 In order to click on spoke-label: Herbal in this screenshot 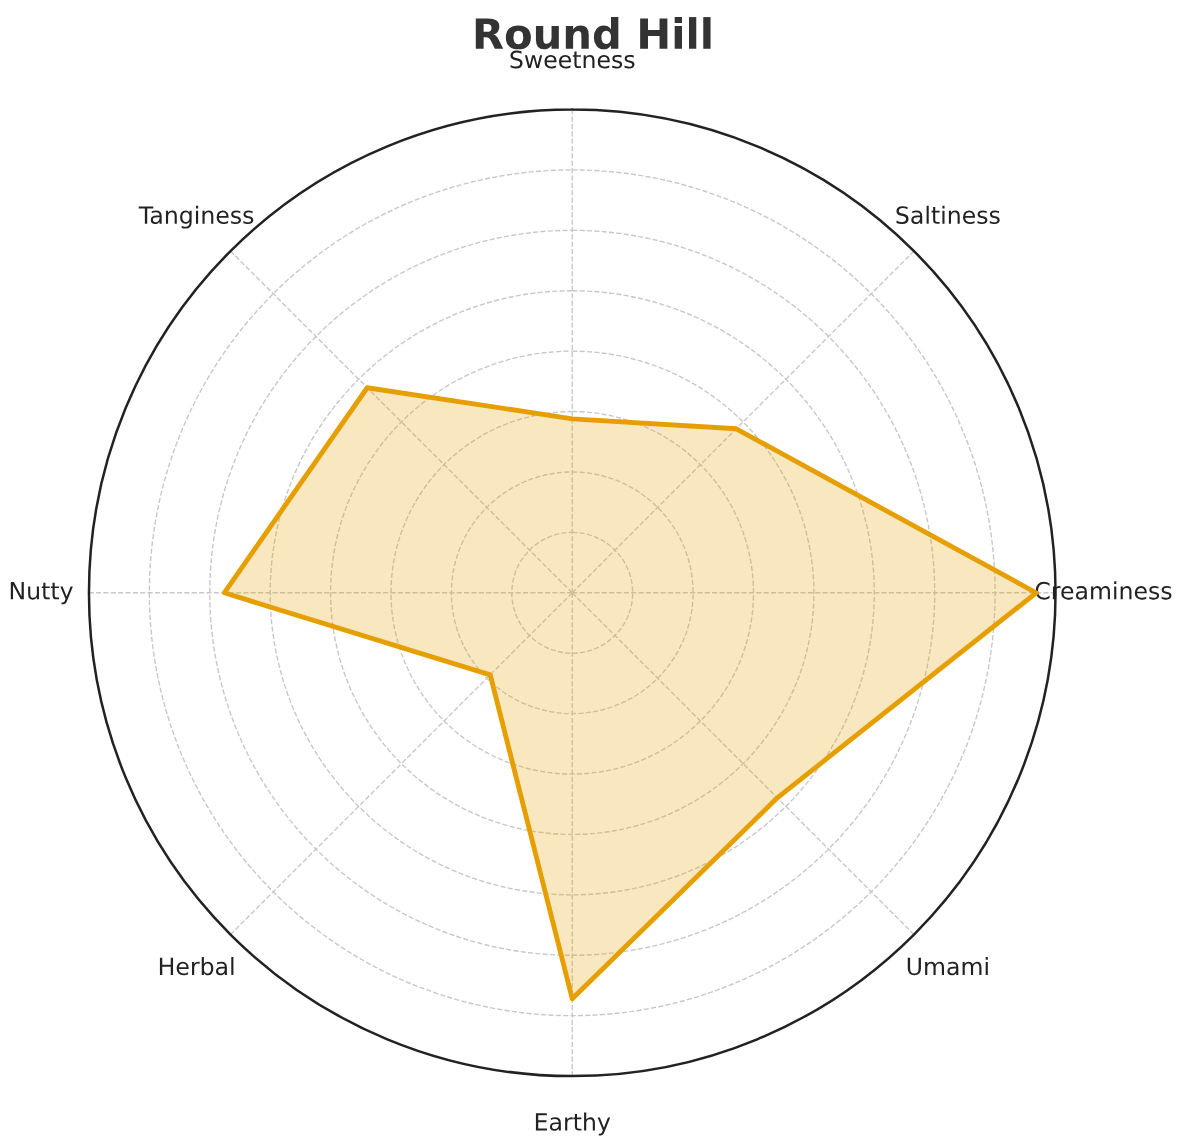, I will do `click(196, 966)`.